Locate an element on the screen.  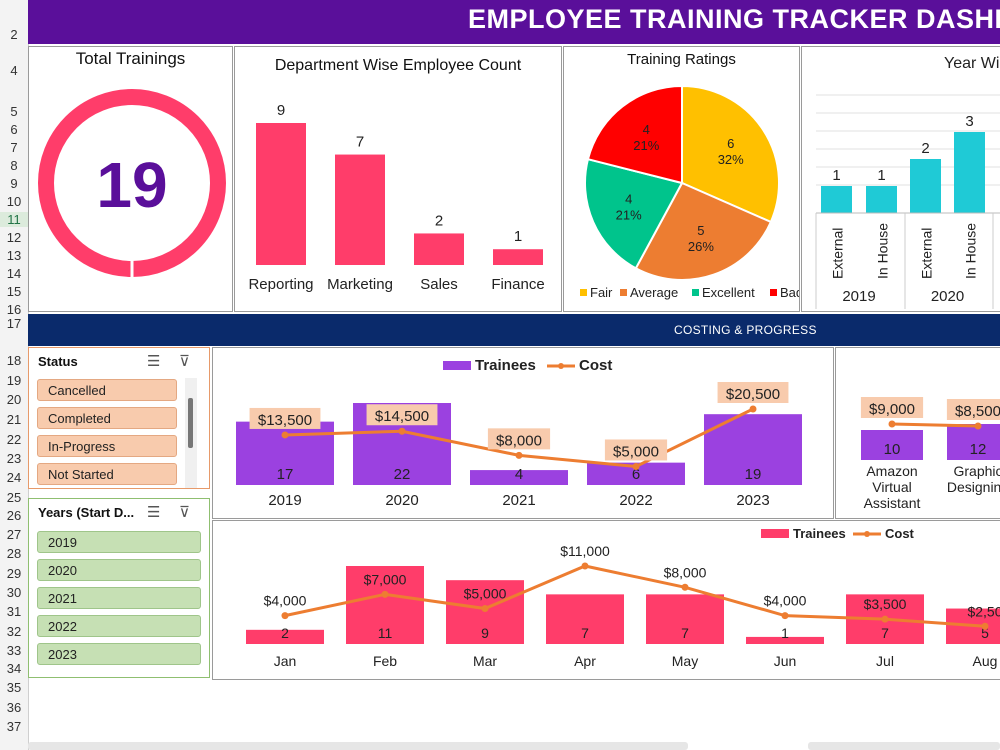
row-number: 33 is located at coordinates (14, 650).